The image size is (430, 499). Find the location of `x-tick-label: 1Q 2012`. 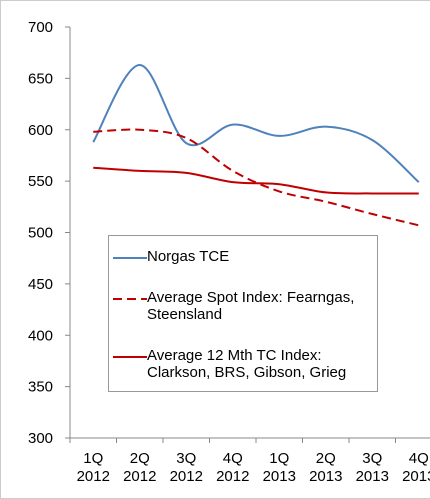

x-tick-label: 1Q 2012 is located at coordinates (93, 467).